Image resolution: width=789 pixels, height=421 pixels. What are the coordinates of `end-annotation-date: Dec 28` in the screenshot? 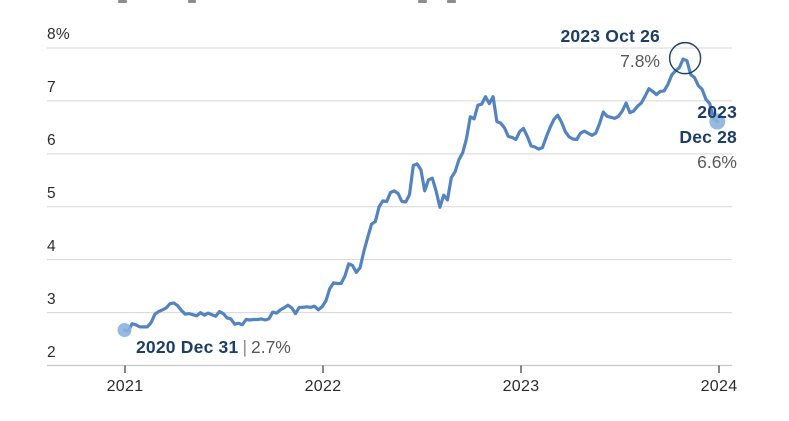 It's located at (708, 137).